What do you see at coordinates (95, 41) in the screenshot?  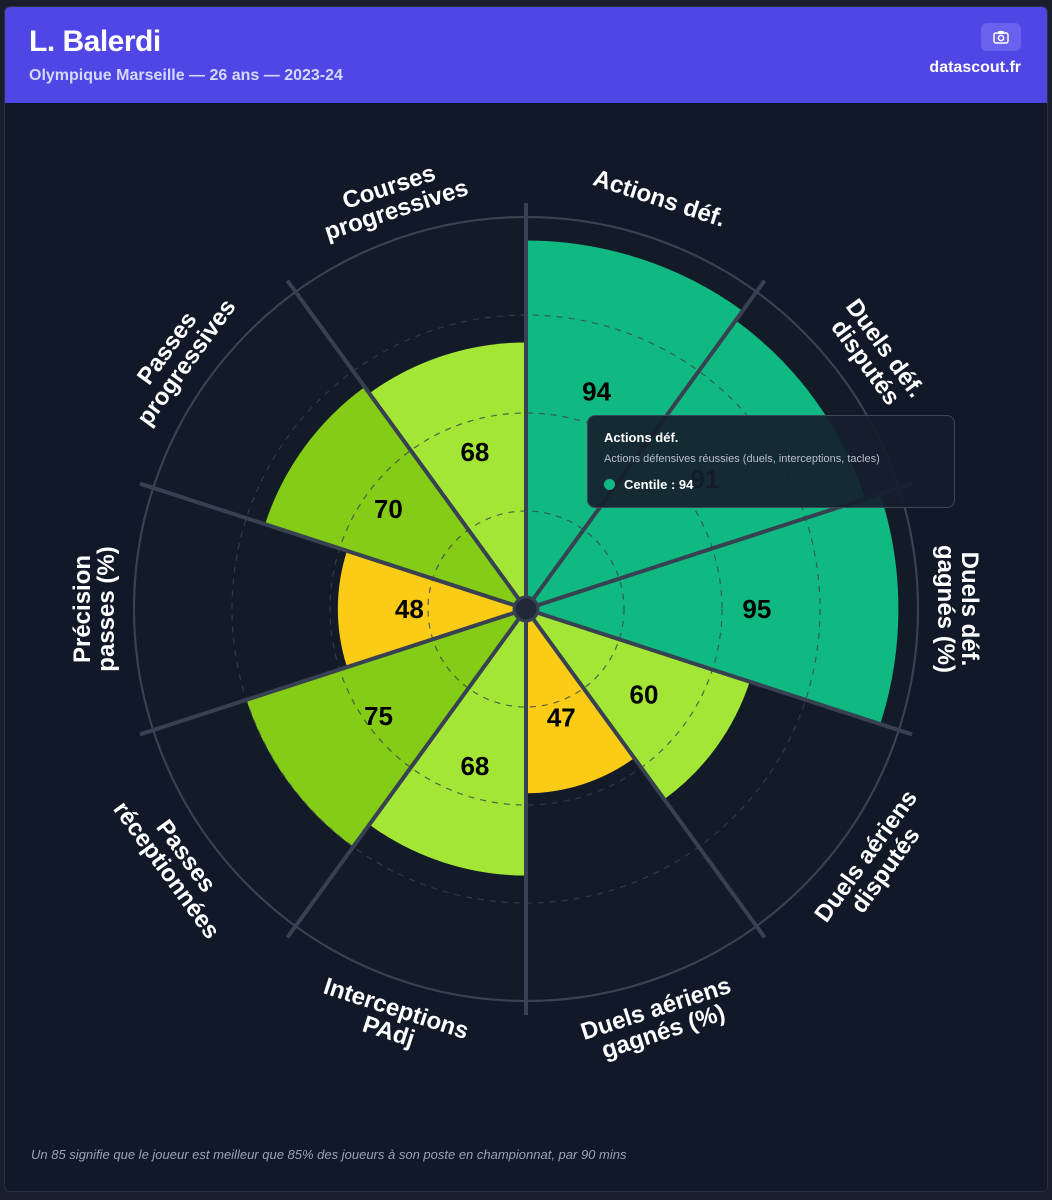 I see `player-name: L. Balerdi` at bounding box center [95, 41].